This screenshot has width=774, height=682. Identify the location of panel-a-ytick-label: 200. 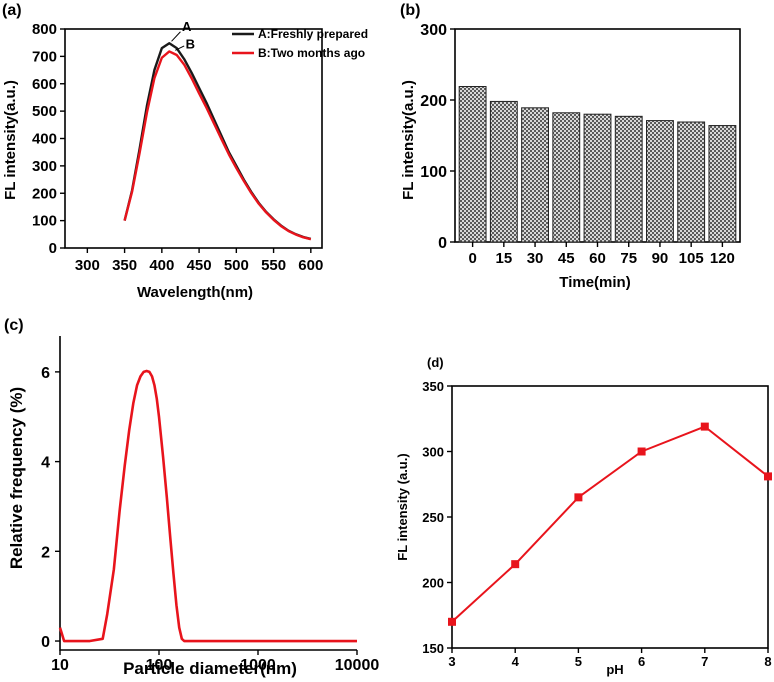
(44, 193).